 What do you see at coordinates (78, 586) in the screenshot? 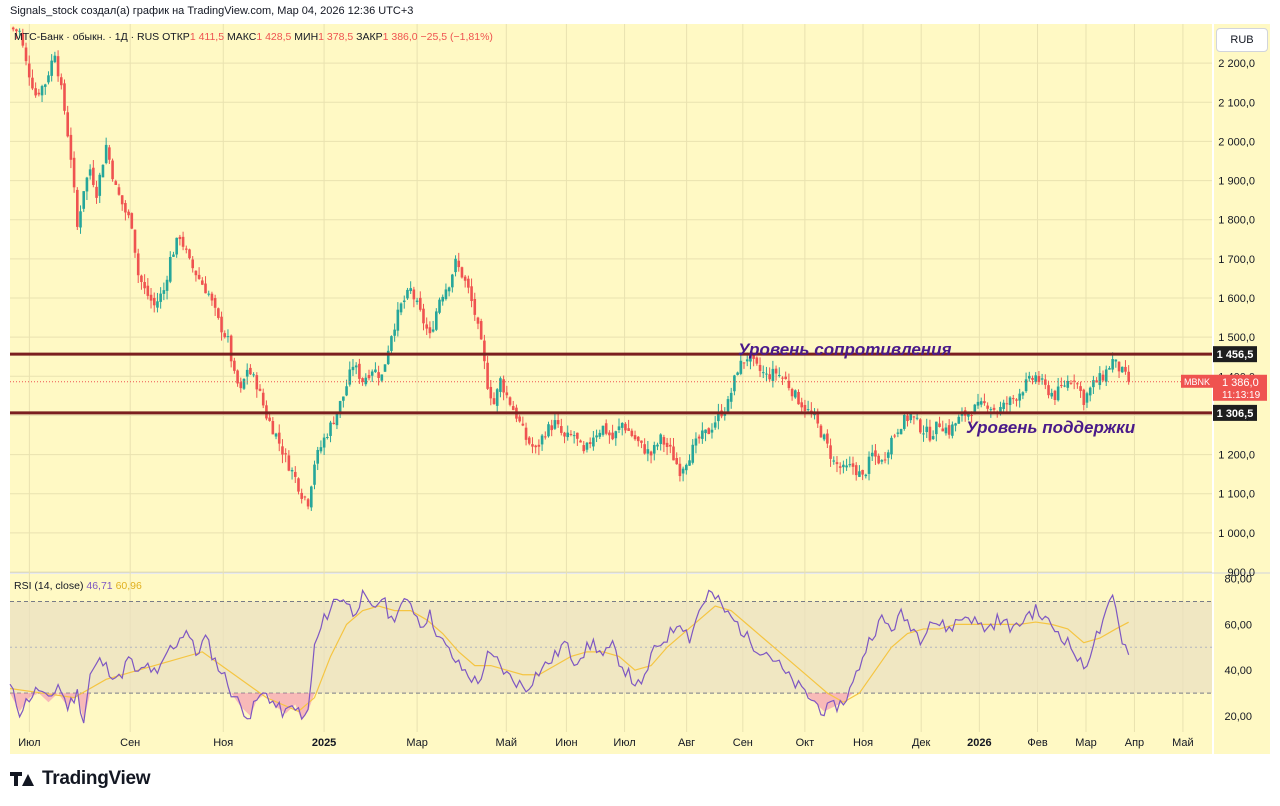
I see `rsi-legend: RSI (14, close) 46,71 60,96` at bounding box center [78, 586].